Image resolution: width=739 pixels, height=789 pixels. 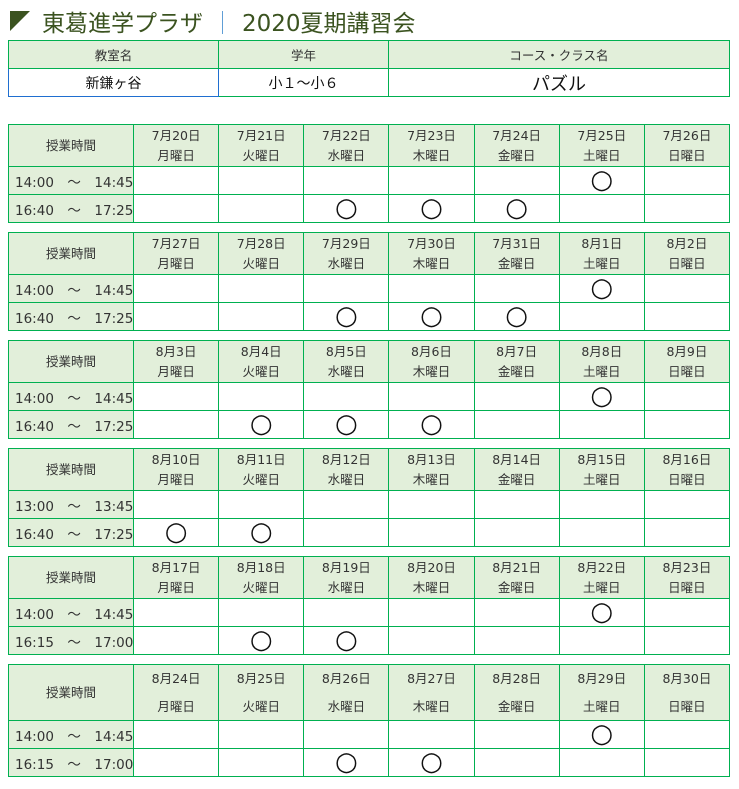 What do you see at coordinates (71, 180) in the screenshot?
I see `time-slot-label: 14:00 ～ 14:45` at bounding box center [71, 180].